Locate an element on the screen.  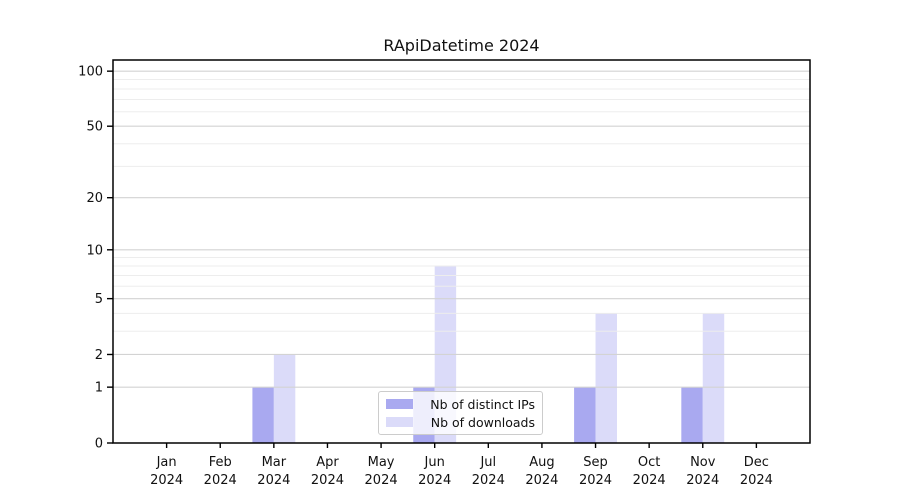
y-tick-label: 20 is located at coordinates (94, 198).